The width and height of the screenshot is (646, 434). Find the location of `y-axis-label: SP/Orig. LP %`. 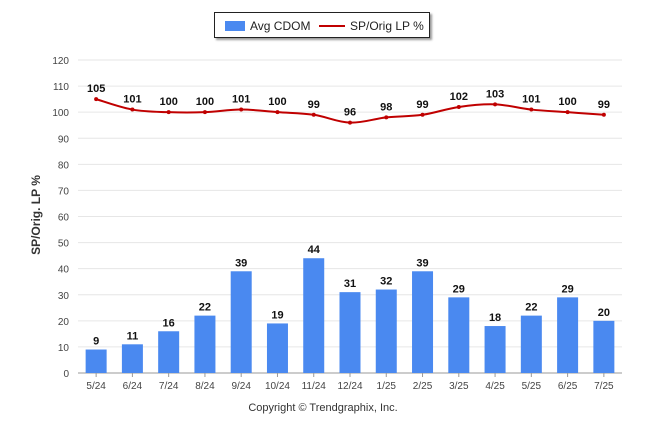

y-axis-label: SP/Orig. LP % is located at coordinates (36, 215).